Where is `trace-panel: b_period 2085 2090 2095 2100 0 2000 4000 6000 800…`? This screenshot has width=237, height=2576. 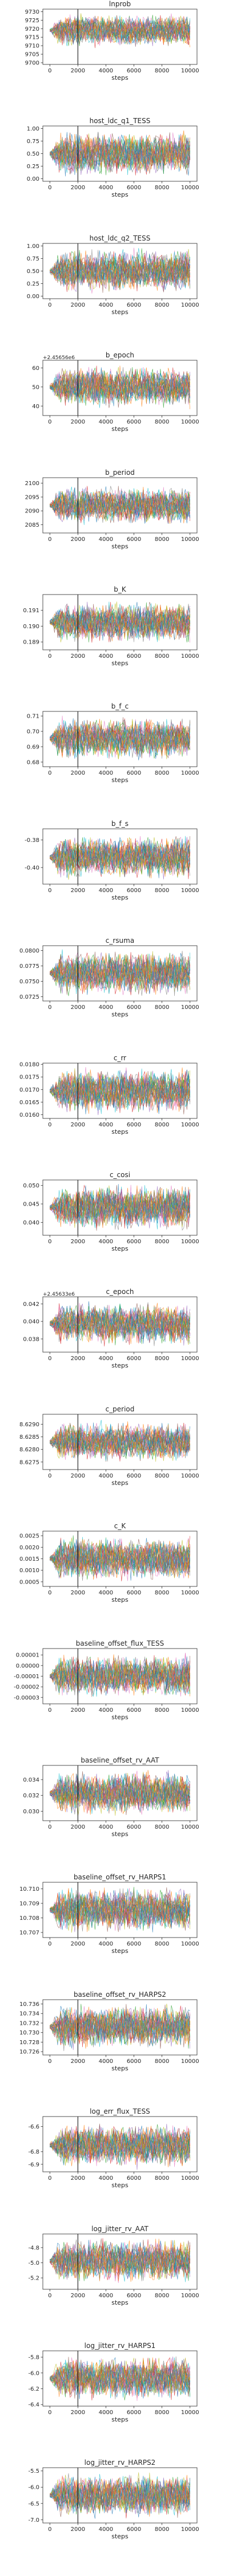
trace-panel: b_period 2085 2090 2095 2100 0 2000 4000 6000 800… is located at coordinates (112, 509).